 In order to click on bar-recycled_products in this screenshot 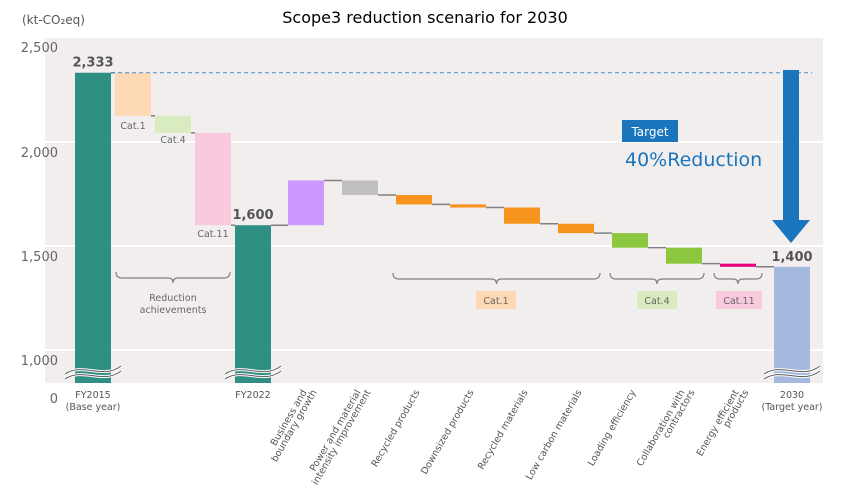, I will do `click(414, 200)`.